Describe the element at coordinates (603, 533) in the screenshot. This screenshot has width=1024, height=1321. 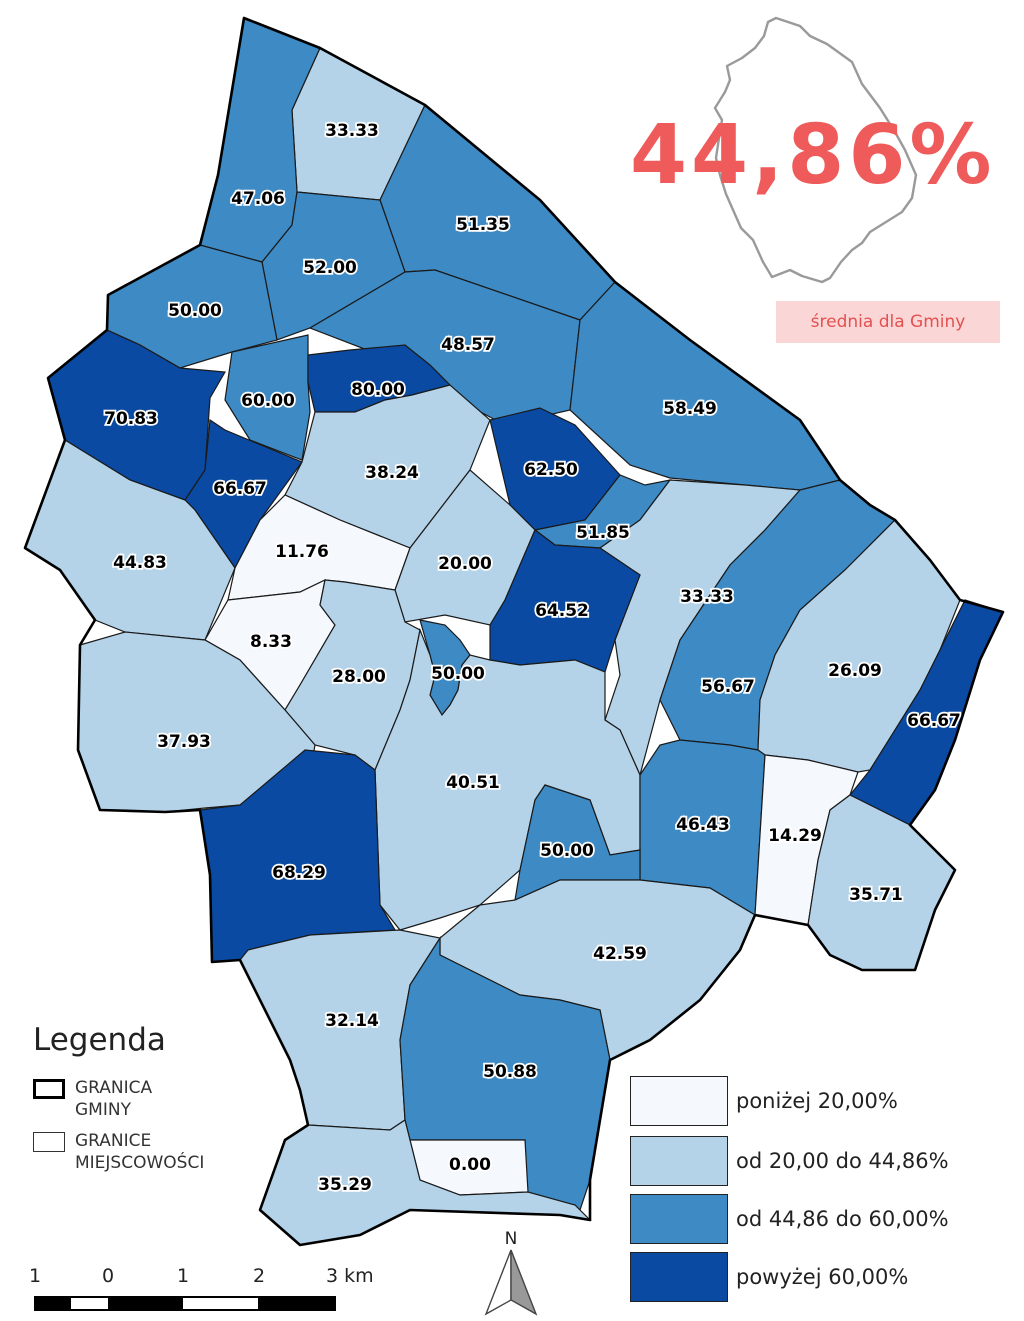
I see `region-label: 51.85` at that location.